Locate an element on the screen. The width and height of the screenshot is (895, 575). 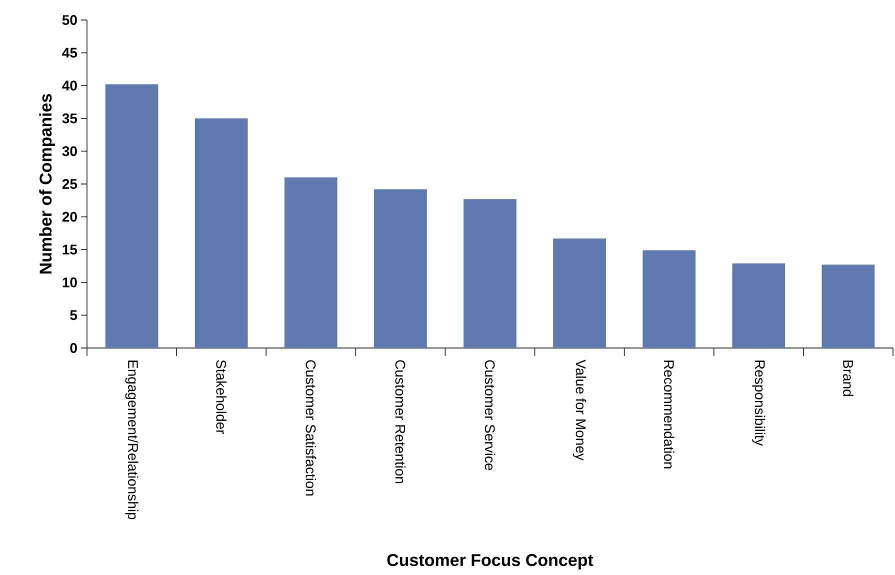
x-tick-label: Value for Money is located at coordinates (579, 410).